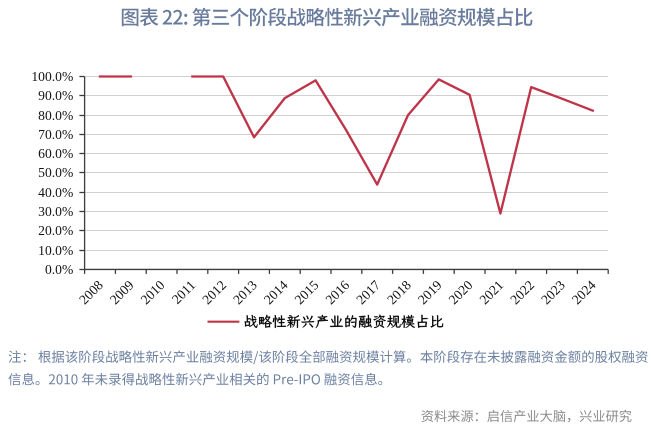 This screenshot has height=435, width=651. What do you see at coordinates (55, 115) in the screenshot?
I see `svg-text: 80.0%` at bounding box center [55, 115].